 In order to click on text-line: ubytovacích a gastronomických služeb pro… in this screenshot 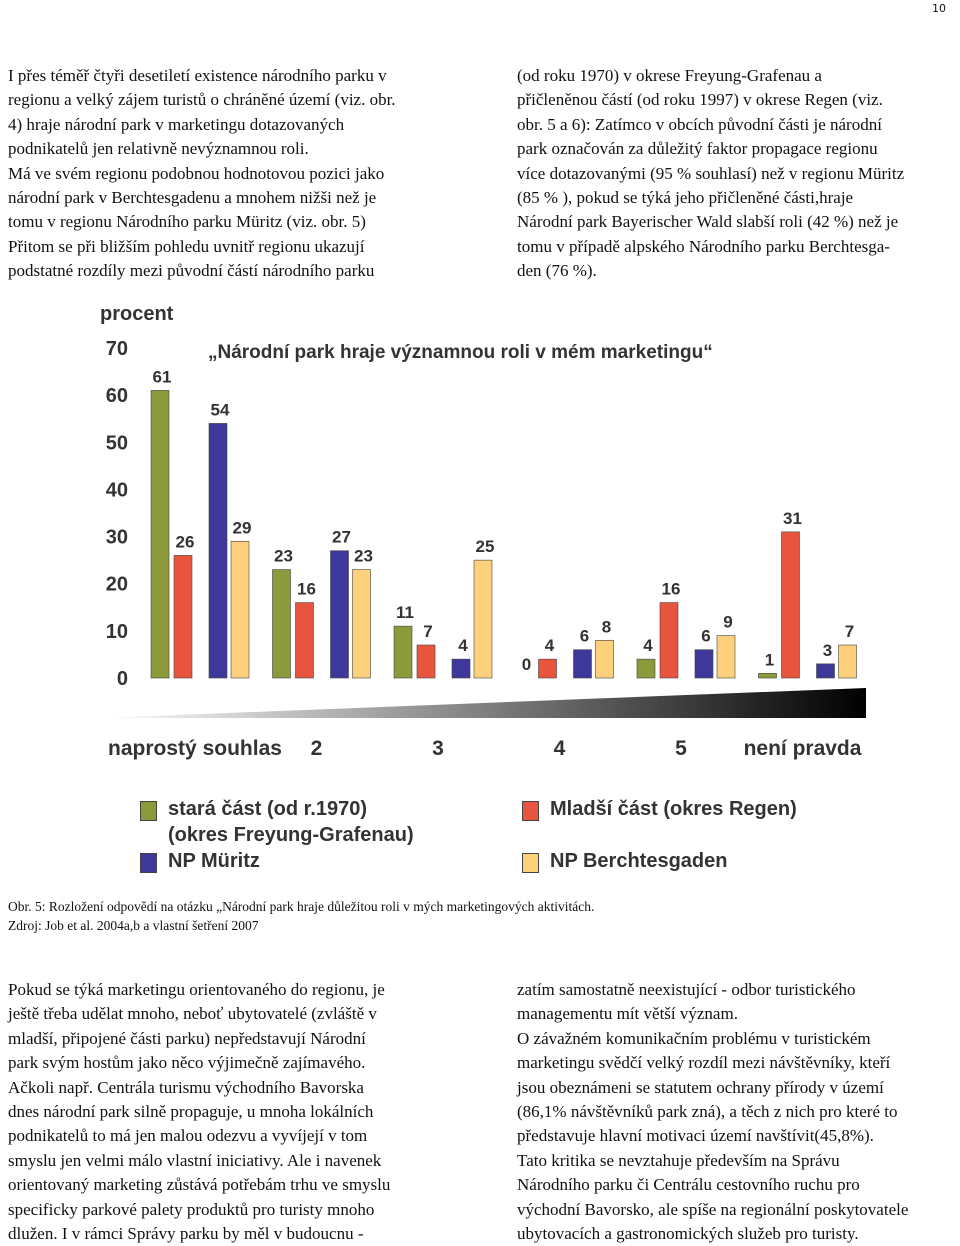, I will do `click(688, 1234)`.